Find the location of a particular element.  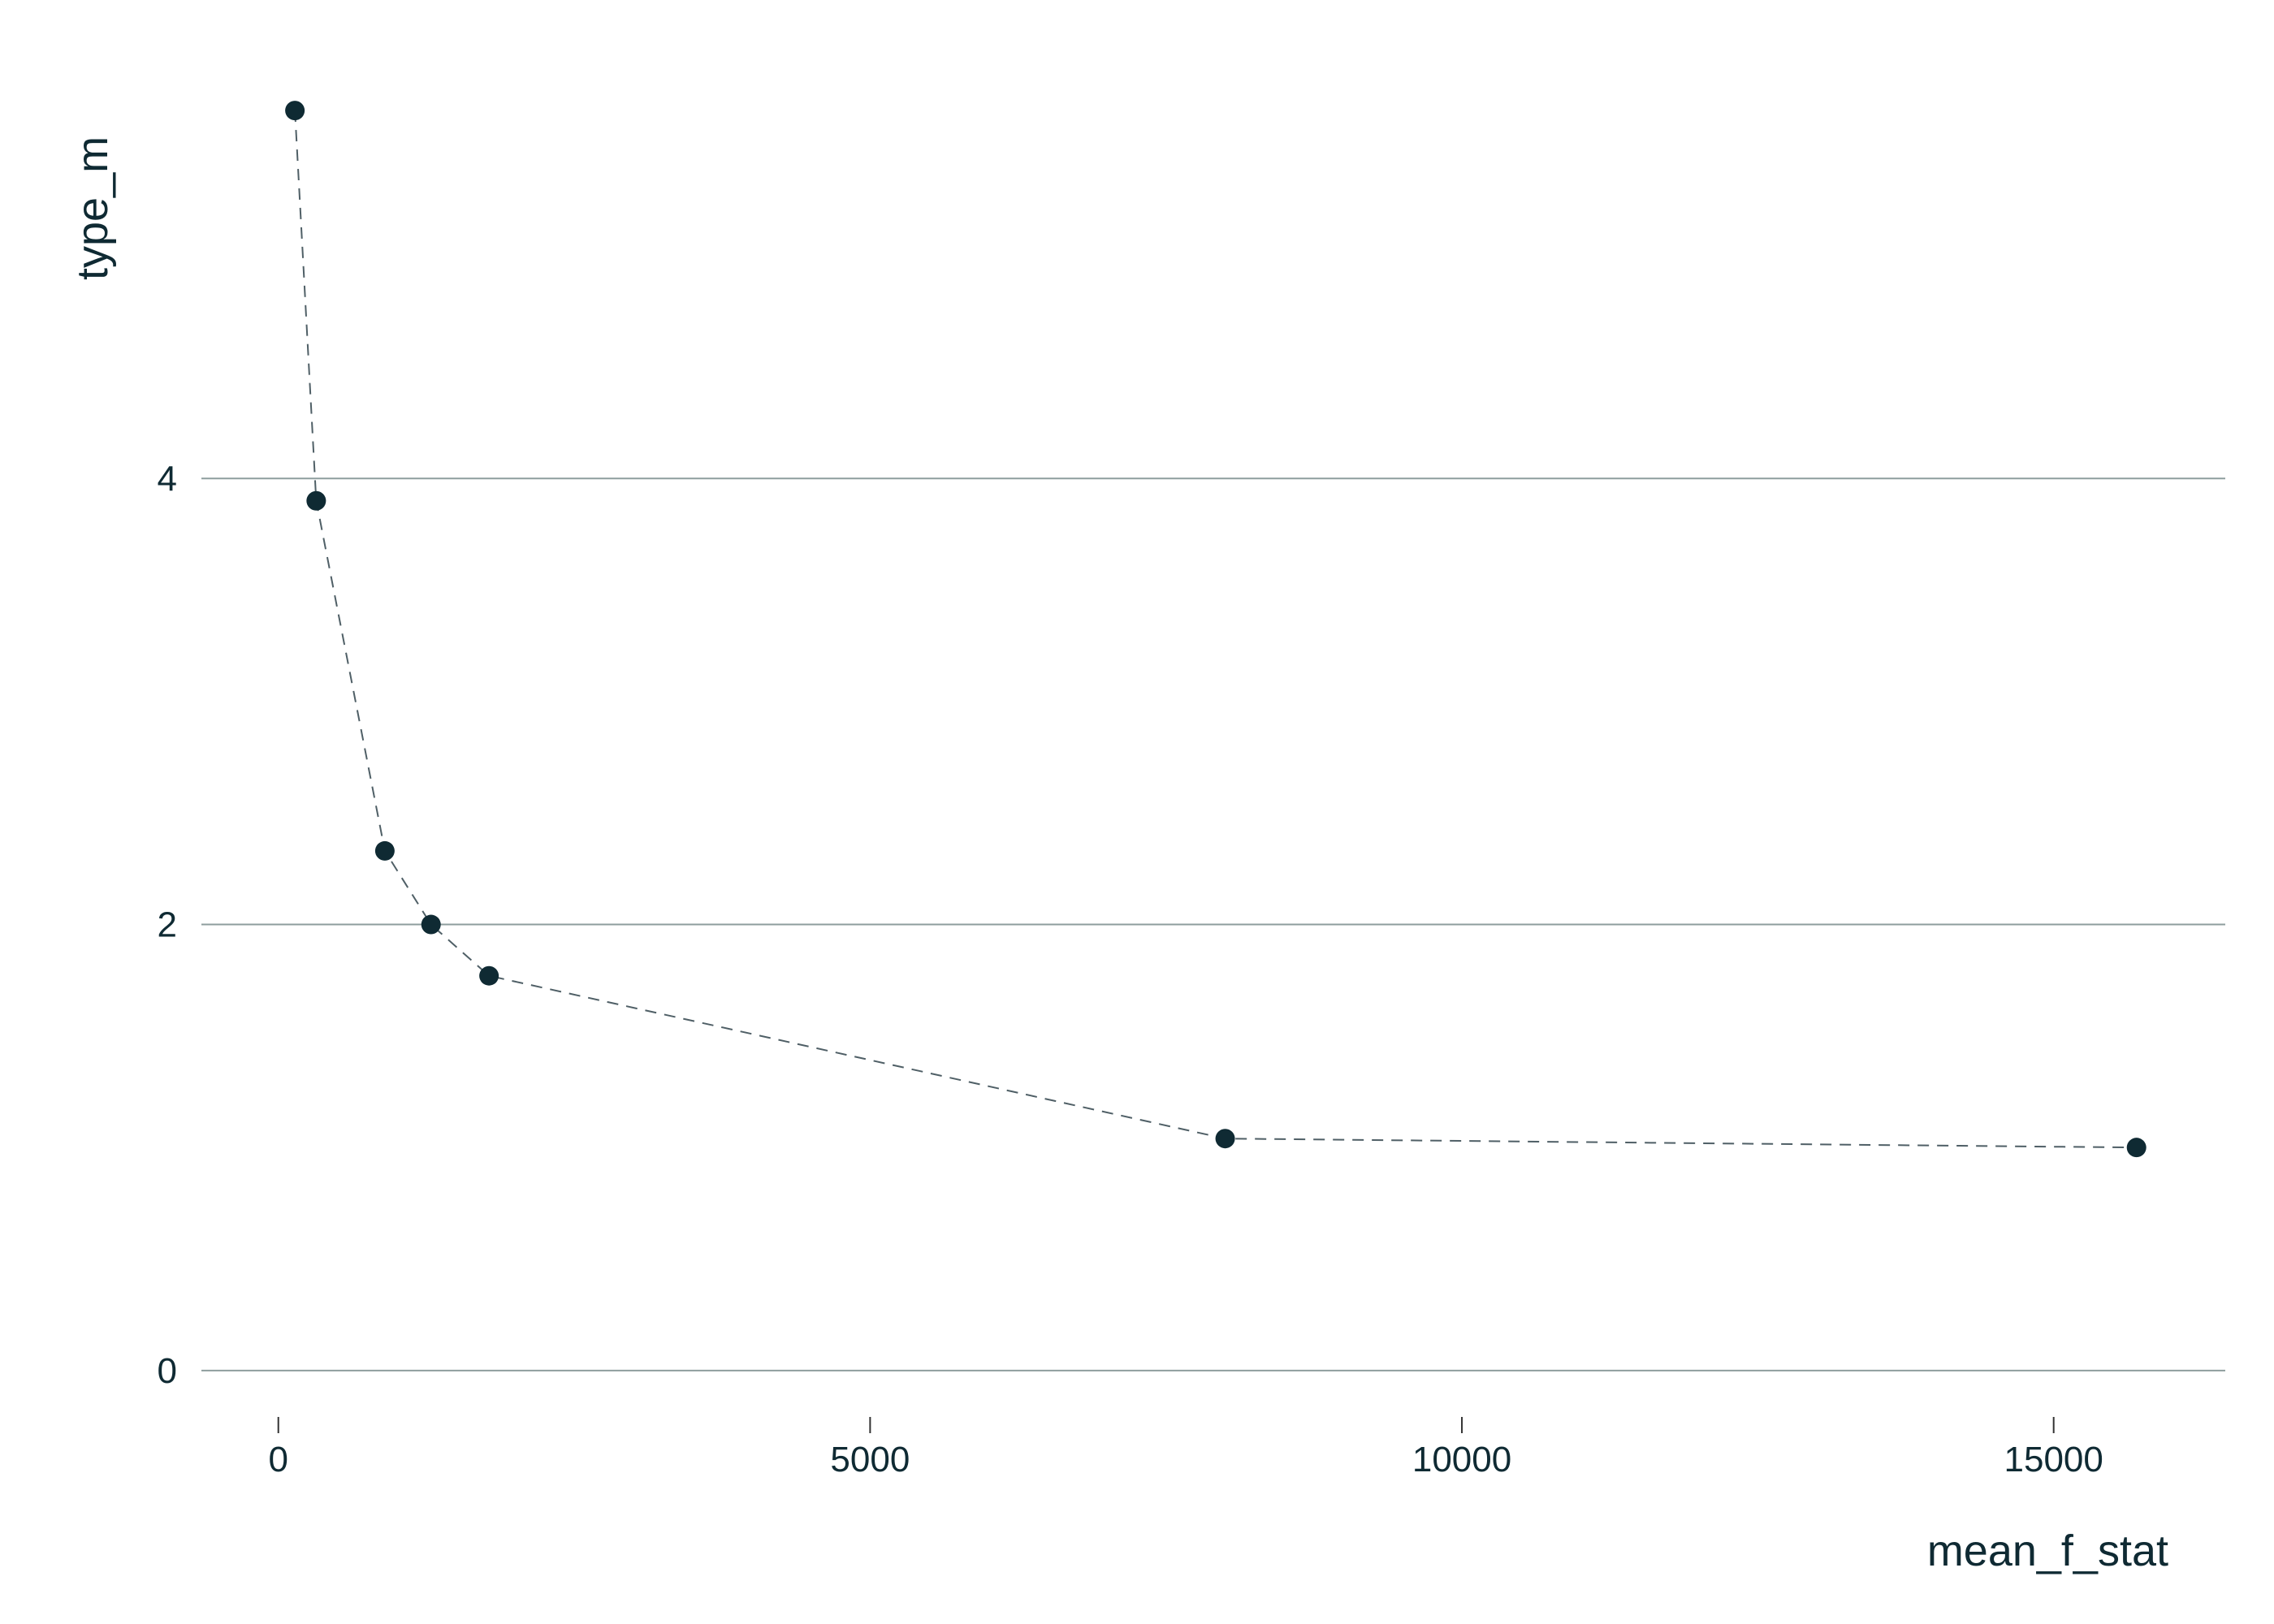

y-axis-title: type_m is located at coordinates (92, 208).